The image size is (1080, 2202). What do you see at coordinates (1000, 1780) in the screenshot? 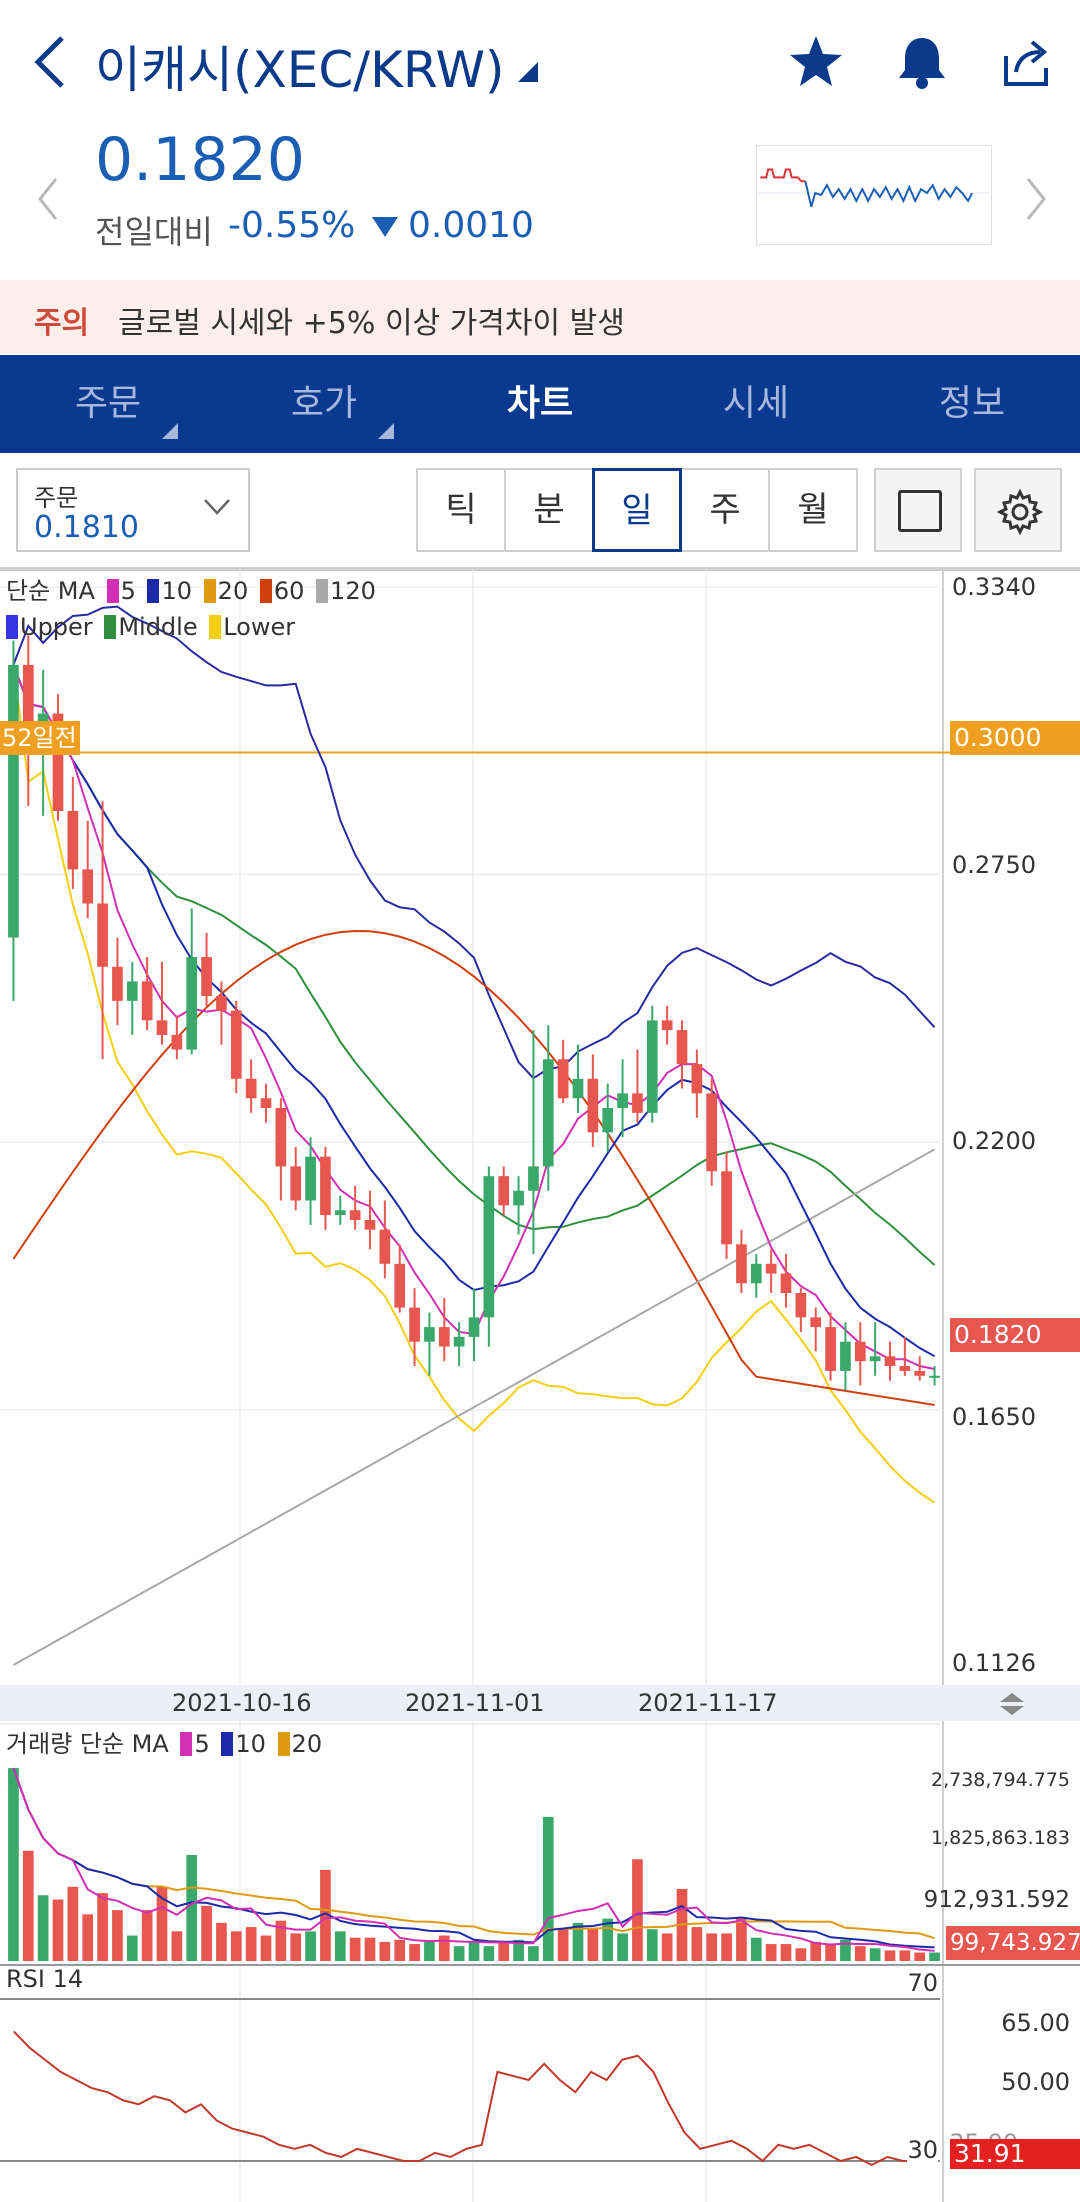
I see `volume-axis-label: 2,738,794.775` at bounding box center [1000, 1780].